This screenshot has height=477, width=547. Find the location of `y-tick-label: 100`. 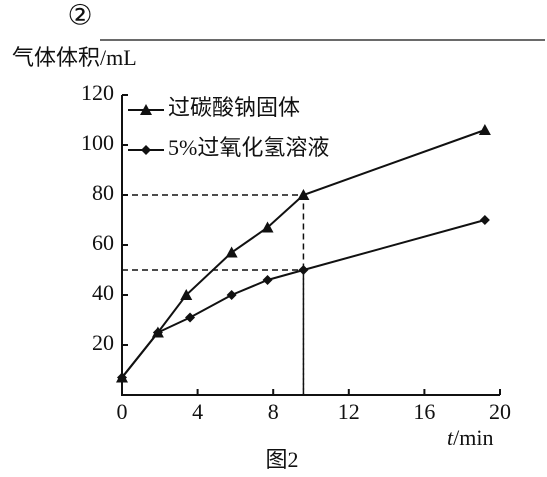

y-tick-label: 100 is located at coordinates (97, 142).